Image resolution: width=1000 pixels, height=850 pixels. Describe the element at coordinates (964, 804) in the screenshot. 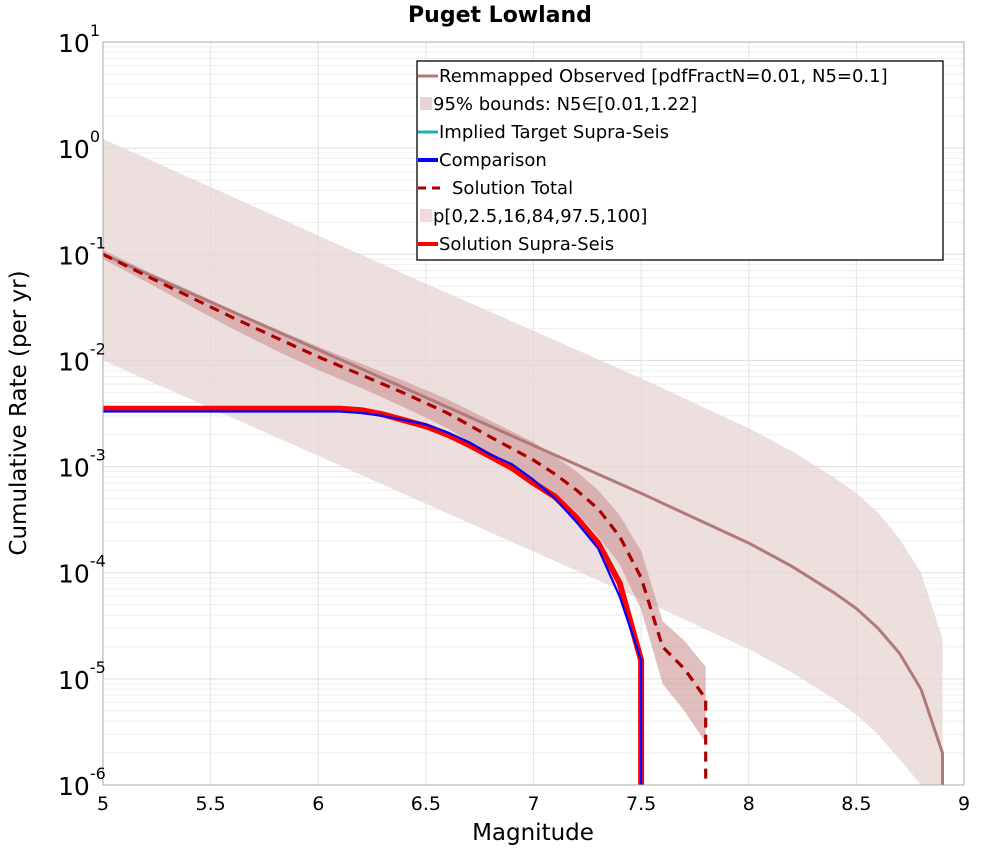

I see `x-tick-label: 9` at that location.